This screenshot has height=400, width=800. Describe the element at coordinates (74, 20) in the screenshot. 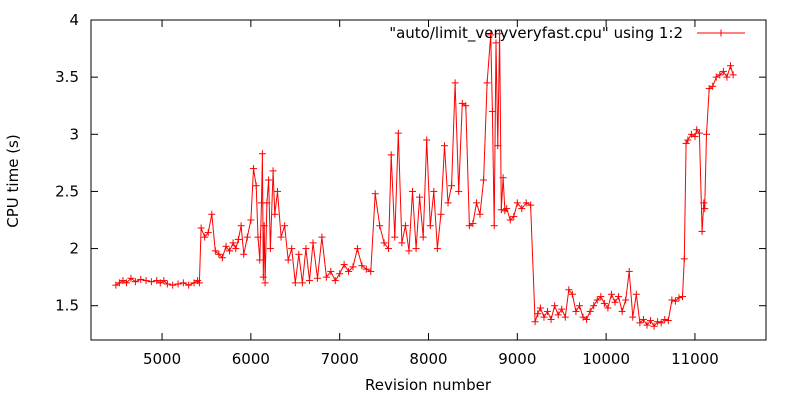

I see `y-tick-label: 4` at that location.